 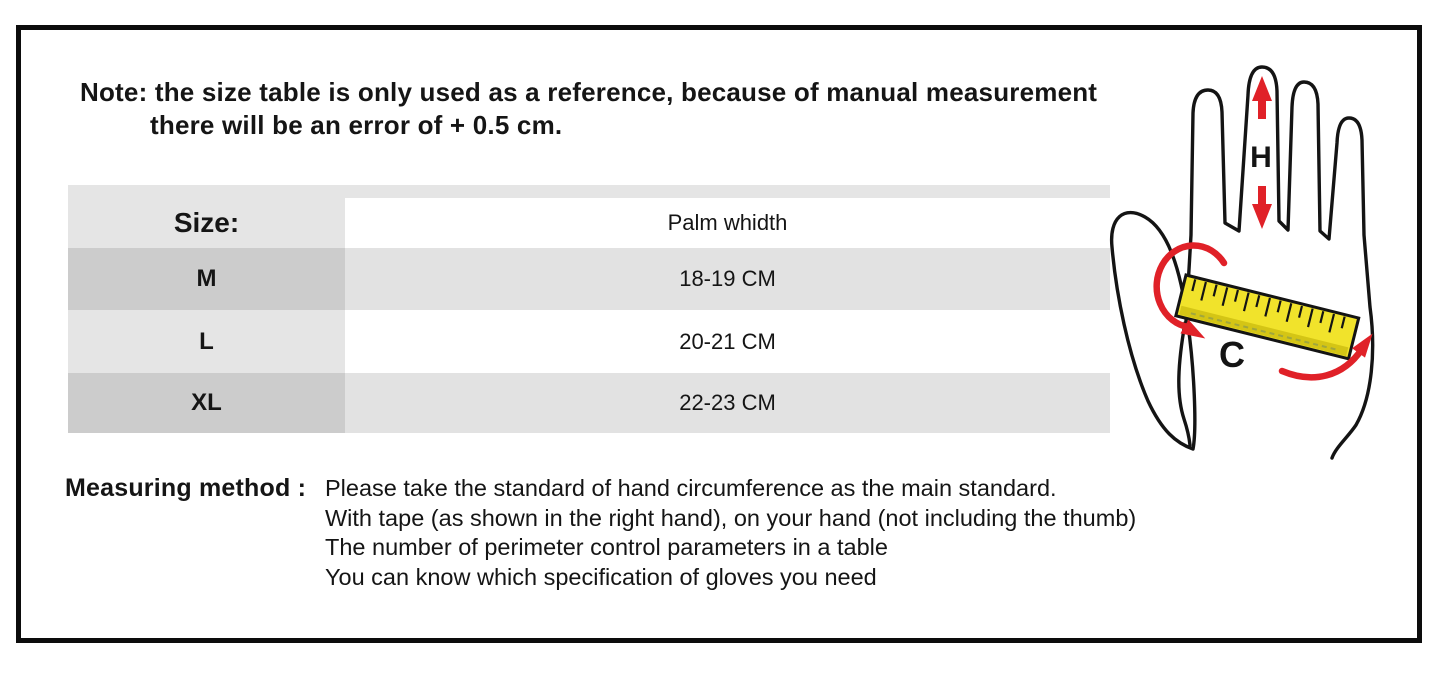 What do you see at coordinates (727, 279) in the screenshot?
I see `palm-cell-m: 18-19 CM` at bounding box center [727, 279].